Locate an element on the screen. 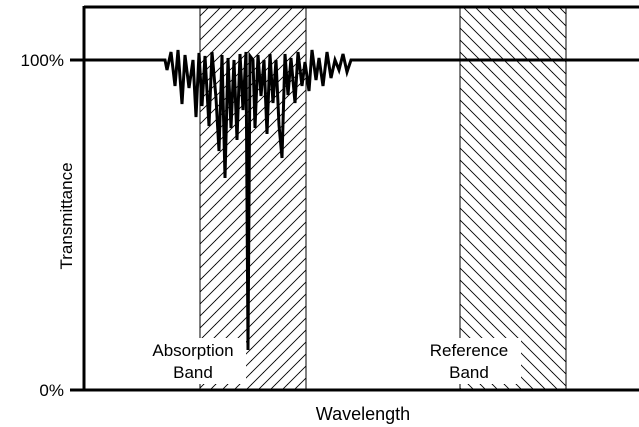 This screenshot has height=427, width=639. reference-band-label-line2: Band is located at coordinates (469, 372).